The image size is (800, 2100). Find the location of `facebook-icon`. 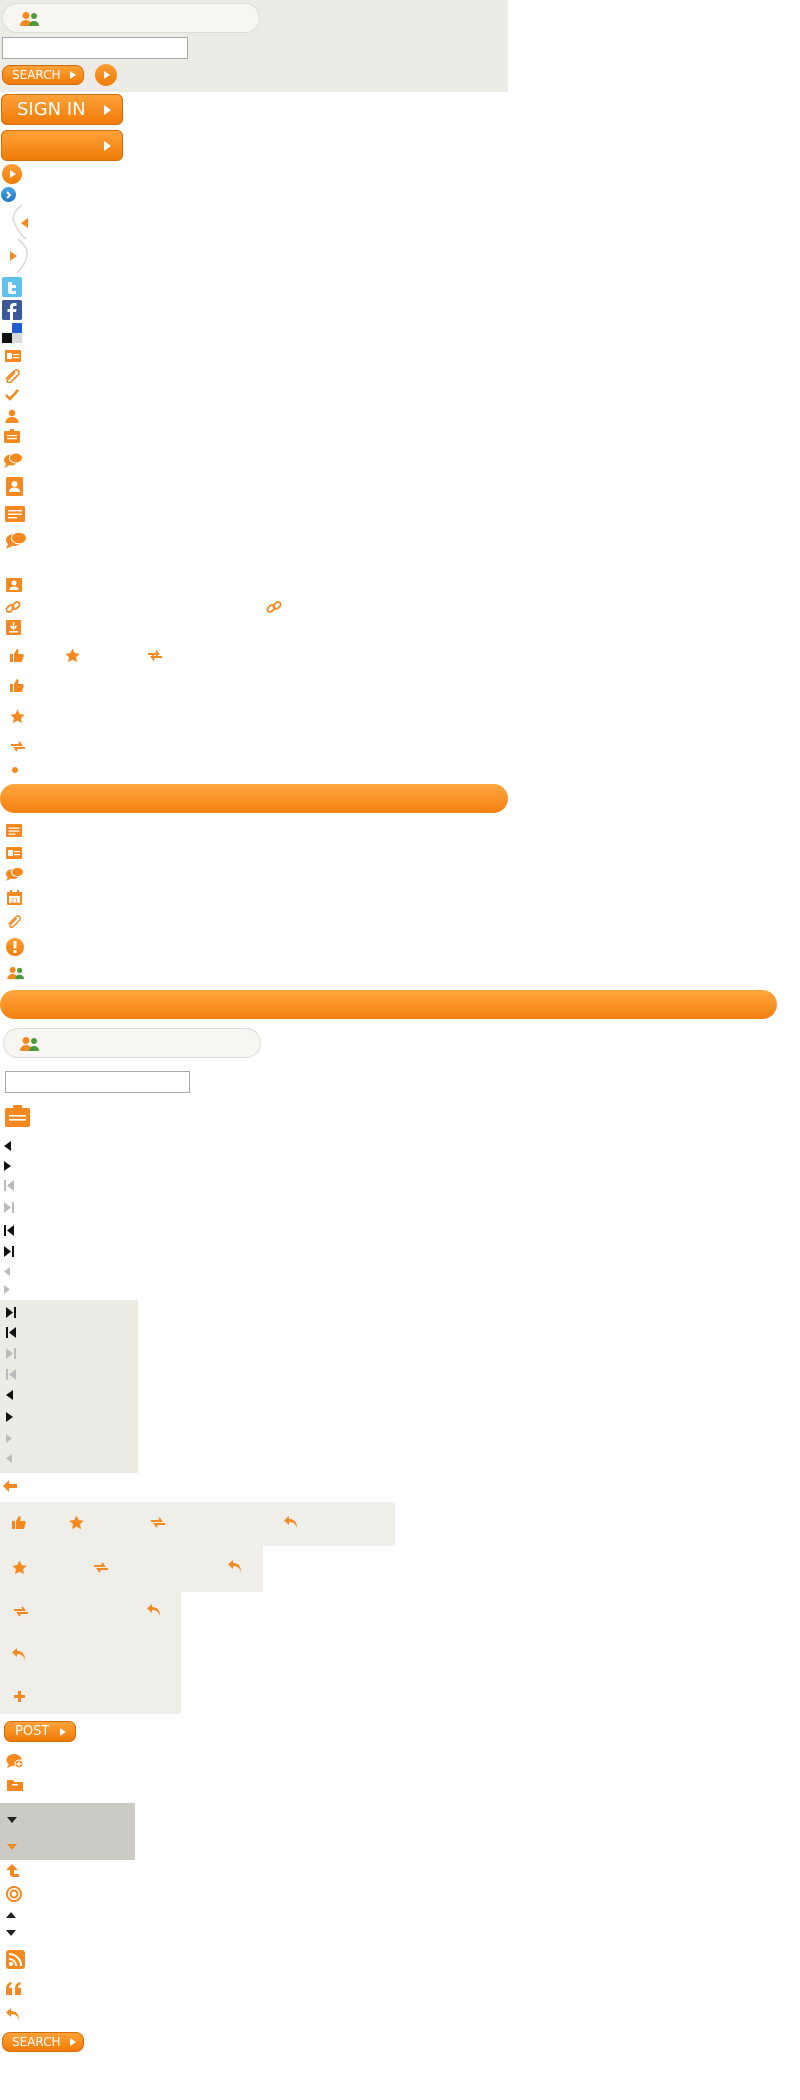

facebook-icon is located at coordinates (12, 310).